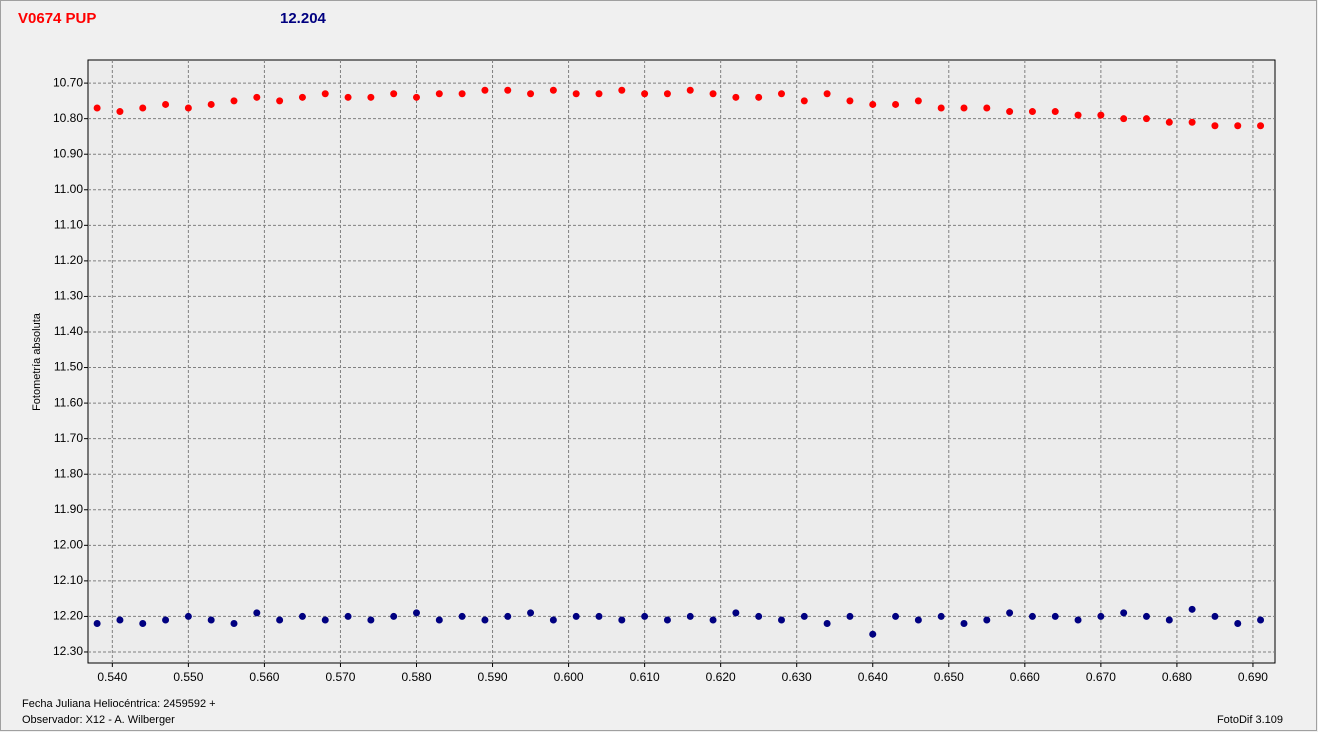  I want to click on x-tick-label: 0.660, so click(1025, 677).